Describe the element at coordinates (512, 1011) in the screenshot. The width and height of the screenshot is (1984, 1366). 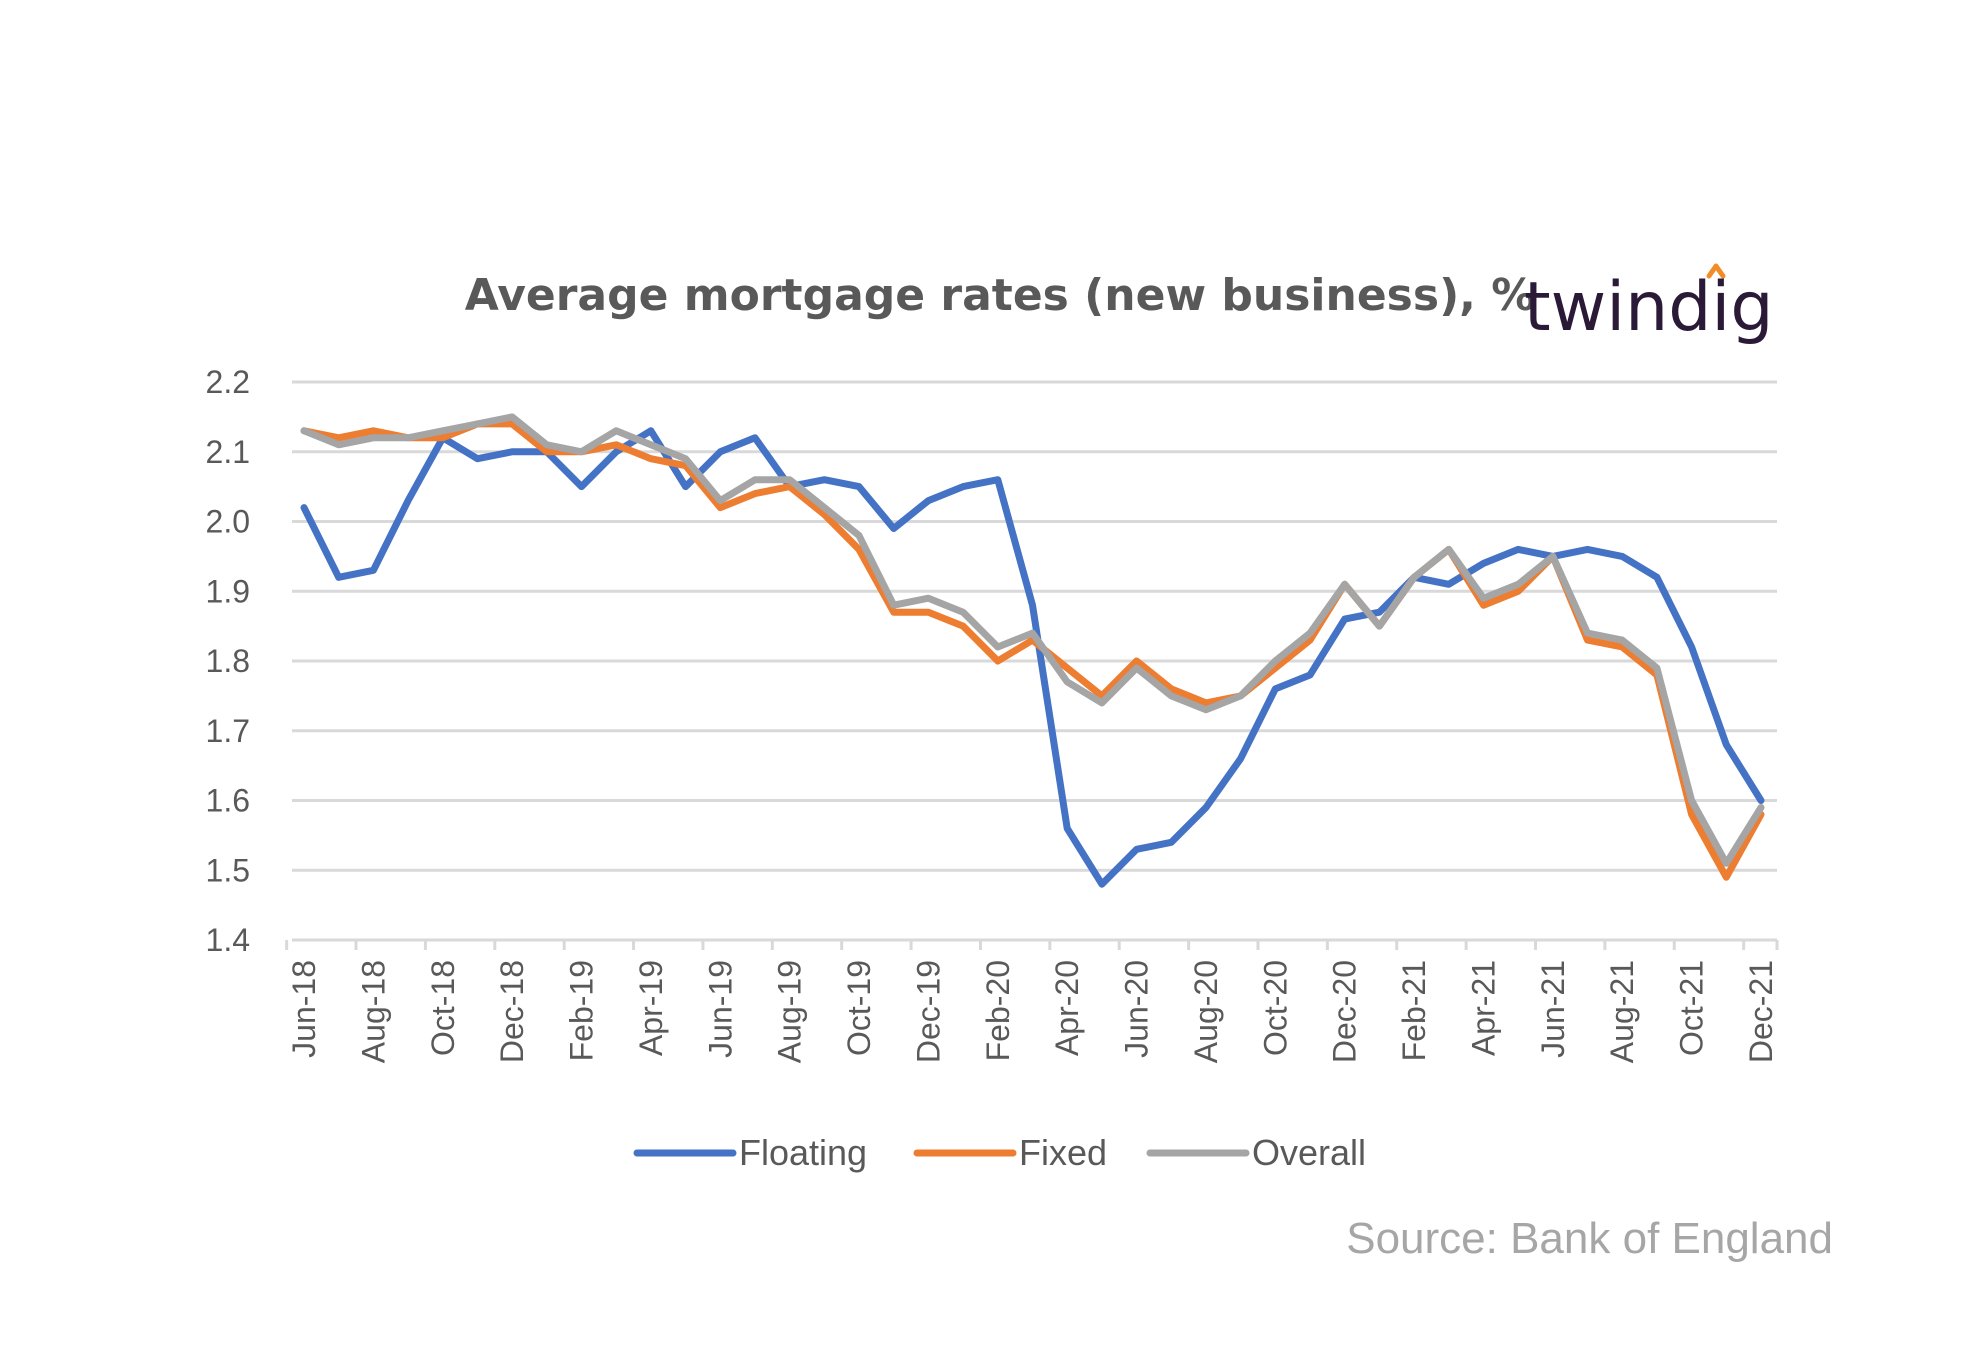
I see `x-tick-label: Dec-18` at that location.